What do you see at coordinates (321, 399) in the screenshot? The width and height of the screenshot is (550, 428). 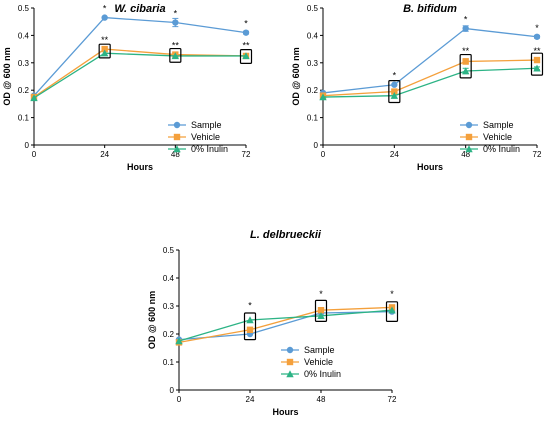 I see `x-tick-label: 48` at bounding box center [321, 399].